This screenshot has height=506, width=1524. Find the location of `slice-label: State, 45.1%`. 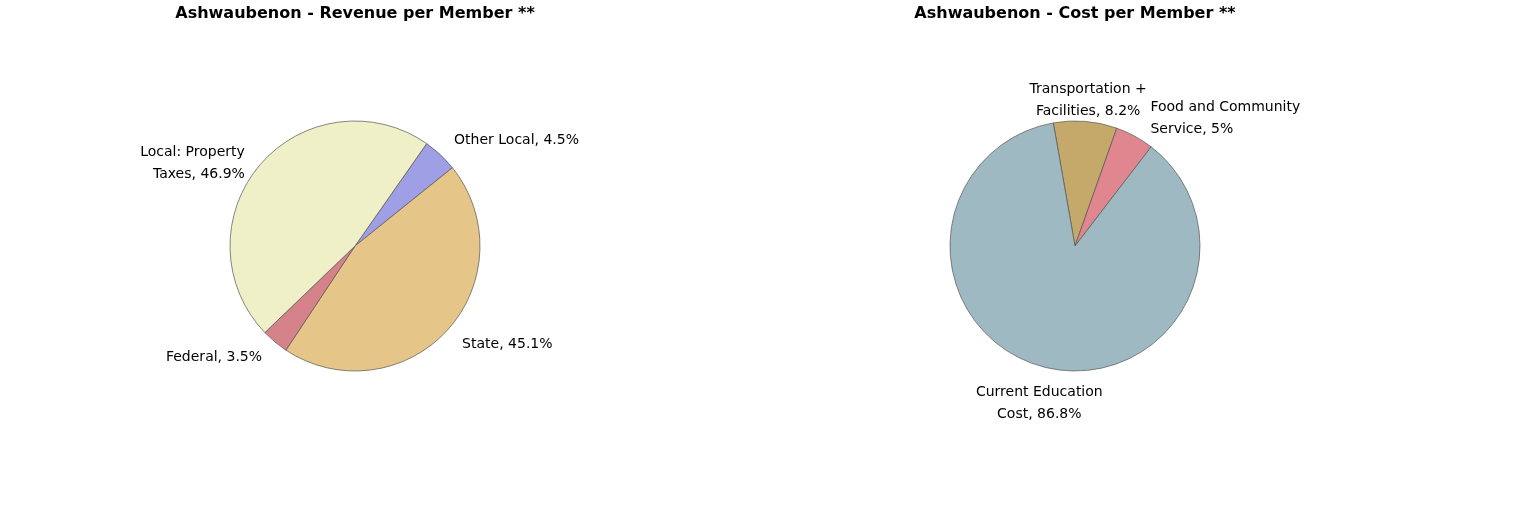

slice-label: State, 45.1% is located at coordinates (507, 342).